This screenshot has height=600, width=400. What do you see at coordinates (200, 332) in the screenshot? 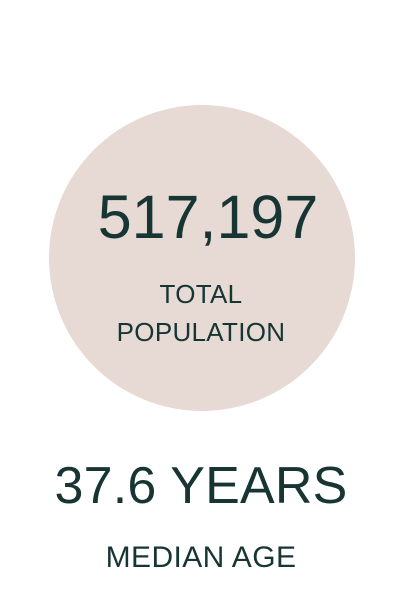
I see `total-population-label-line2: POPULATION` at bounding box center [200, 332].